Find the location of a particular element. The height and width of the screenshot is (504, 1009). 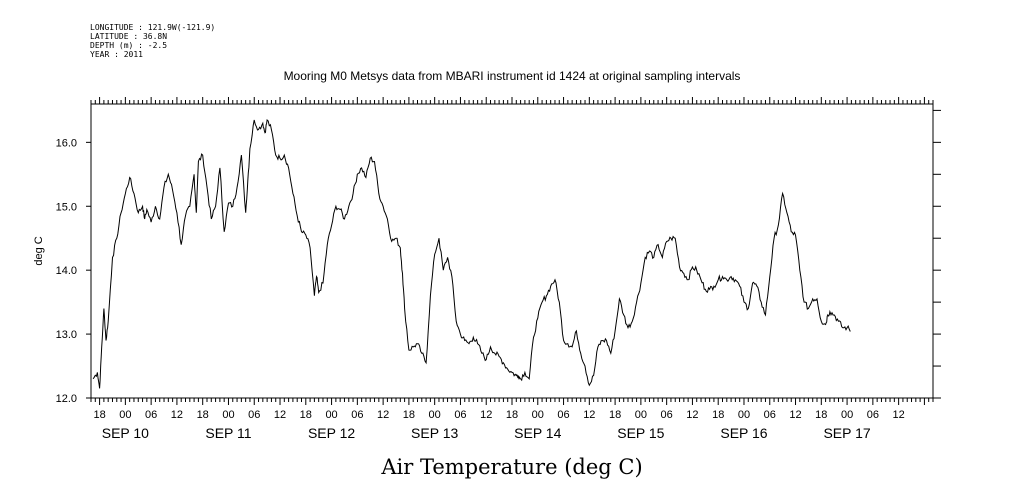

x-day-label: SEP 16 is located at coordinates (743, 433).